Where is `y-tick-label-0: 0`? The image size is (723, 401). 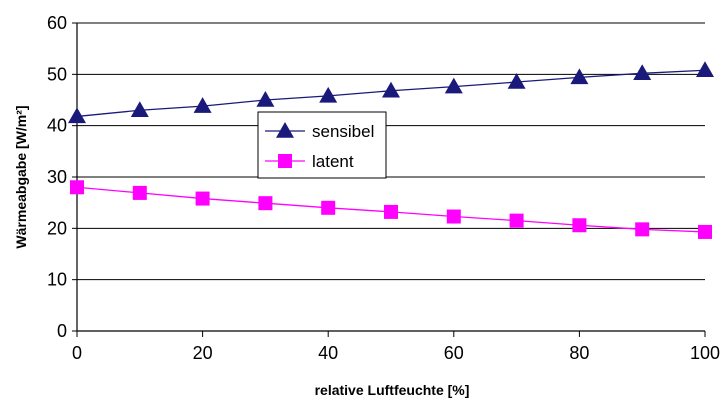 y-tick-label-0: 0 is located at coordinates (62, 331).